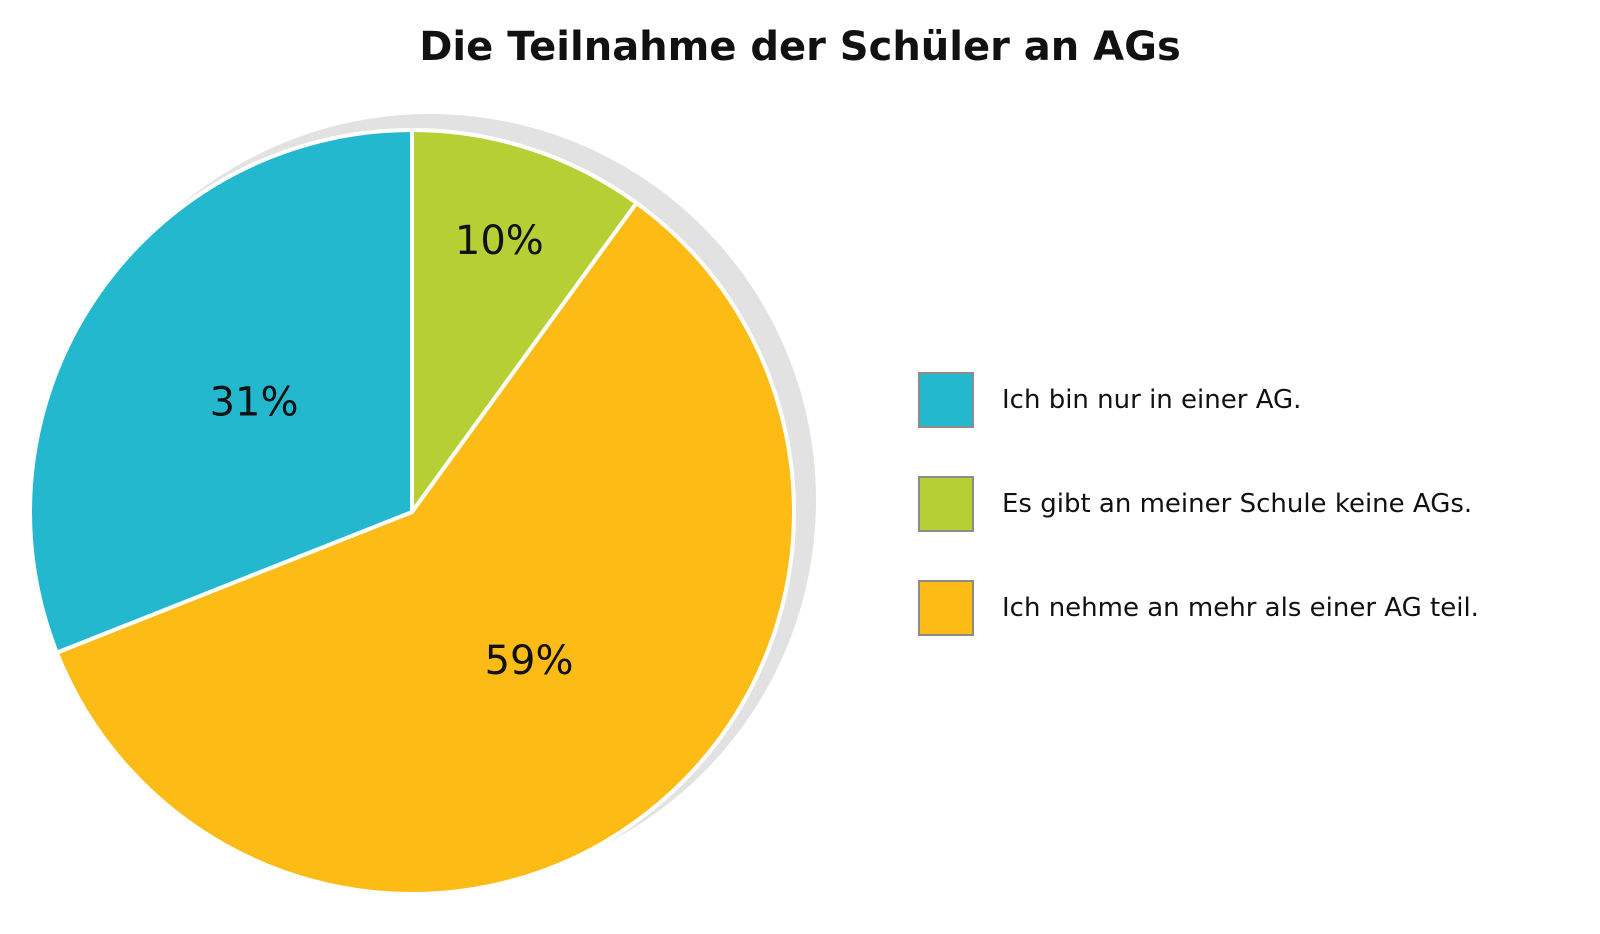 The width and height of the screenshot is (1600, 934). Describe the element at coordinates (1152, 400) in the screenshot. I see `legend-label-one-ag: Ich bin nur in einer AG.` at that location.